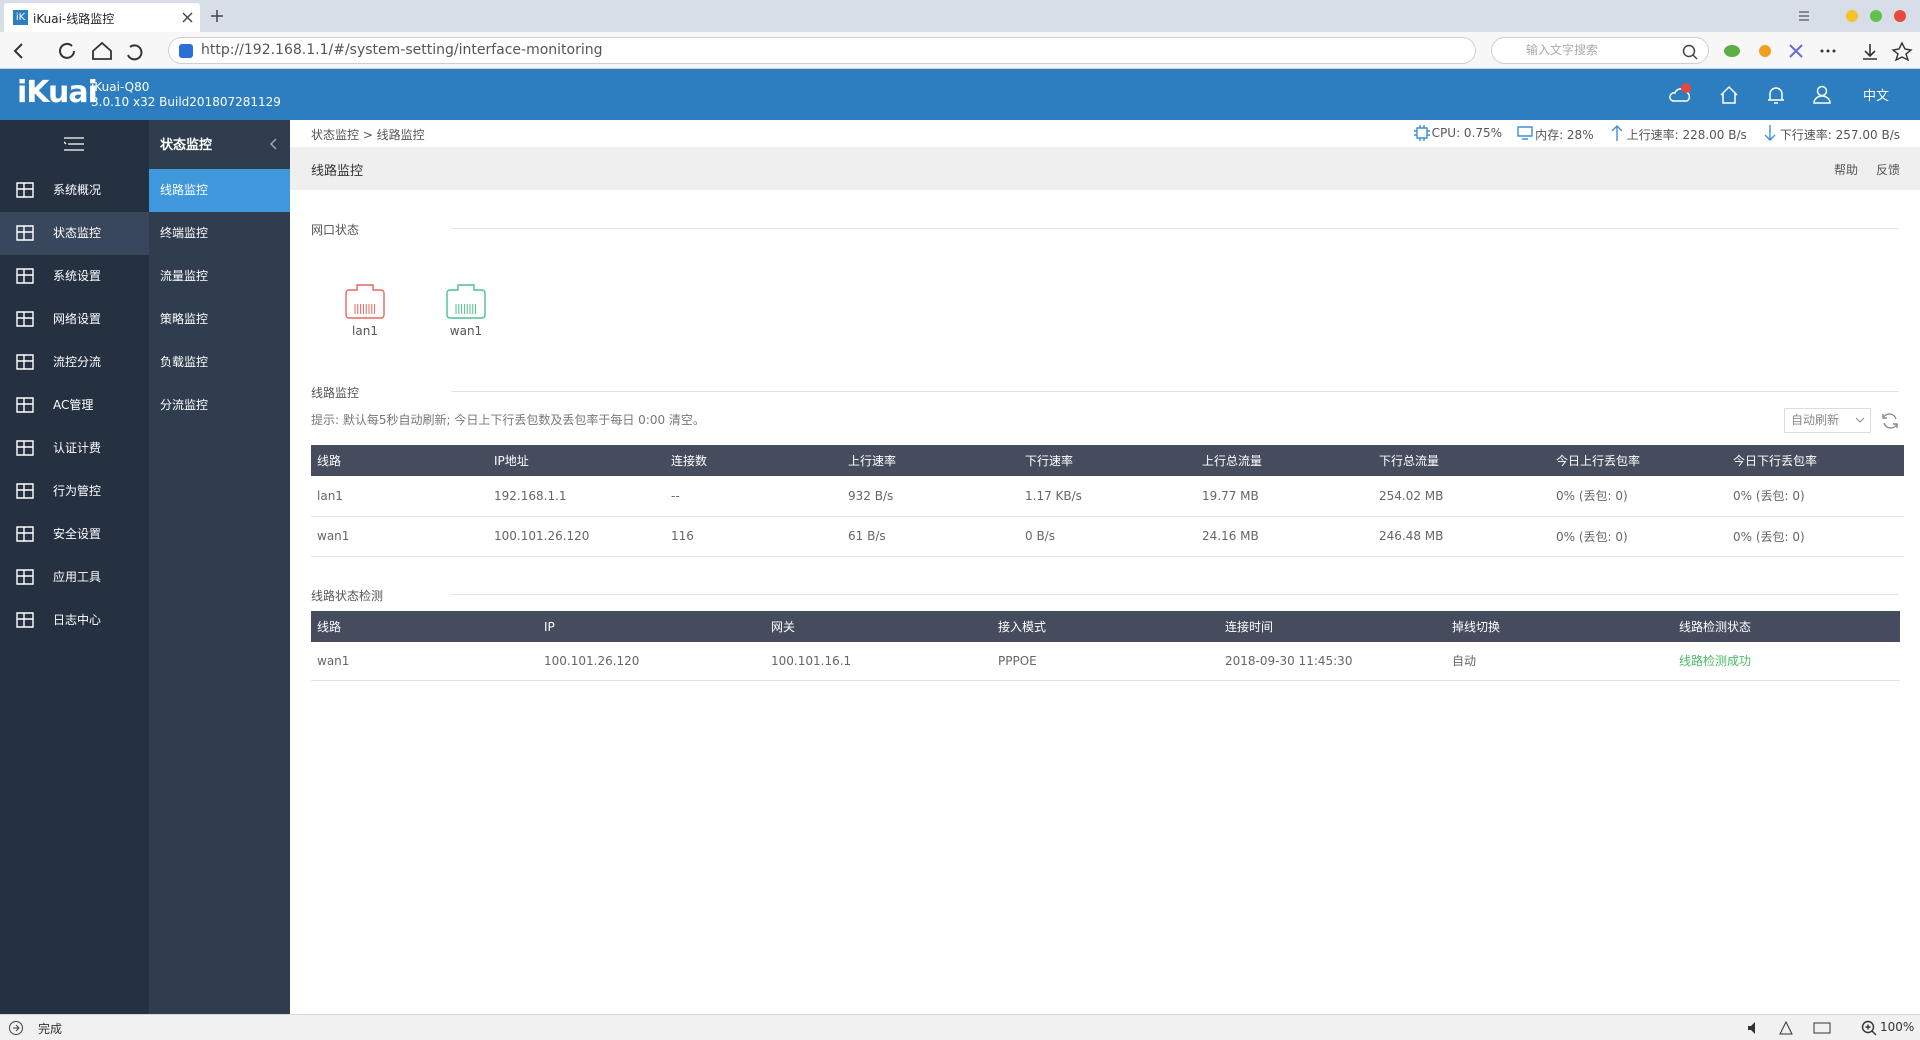  Describe the element at coordinates (1332, 661) in the screenshot. I see `table-cell: 2018-09-30 11:45:30` at that location.